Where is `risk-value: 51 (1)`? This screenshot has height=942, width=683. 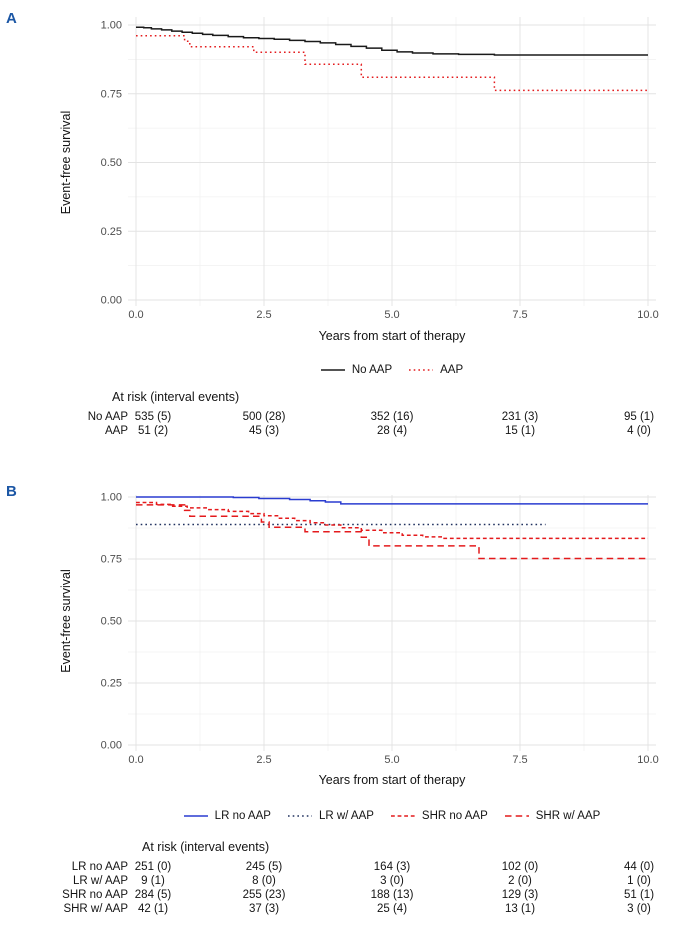
risk-value: 51 (1) is located at coordinates (639, 895).